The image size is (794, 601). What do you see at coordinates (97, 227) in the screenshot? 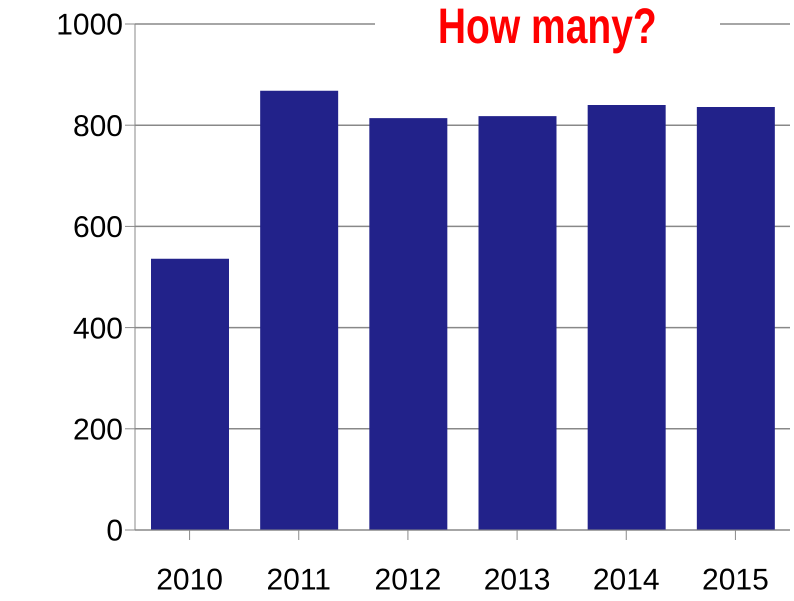
I see `y-tick-label: 600` at bounding box center [97, 227].